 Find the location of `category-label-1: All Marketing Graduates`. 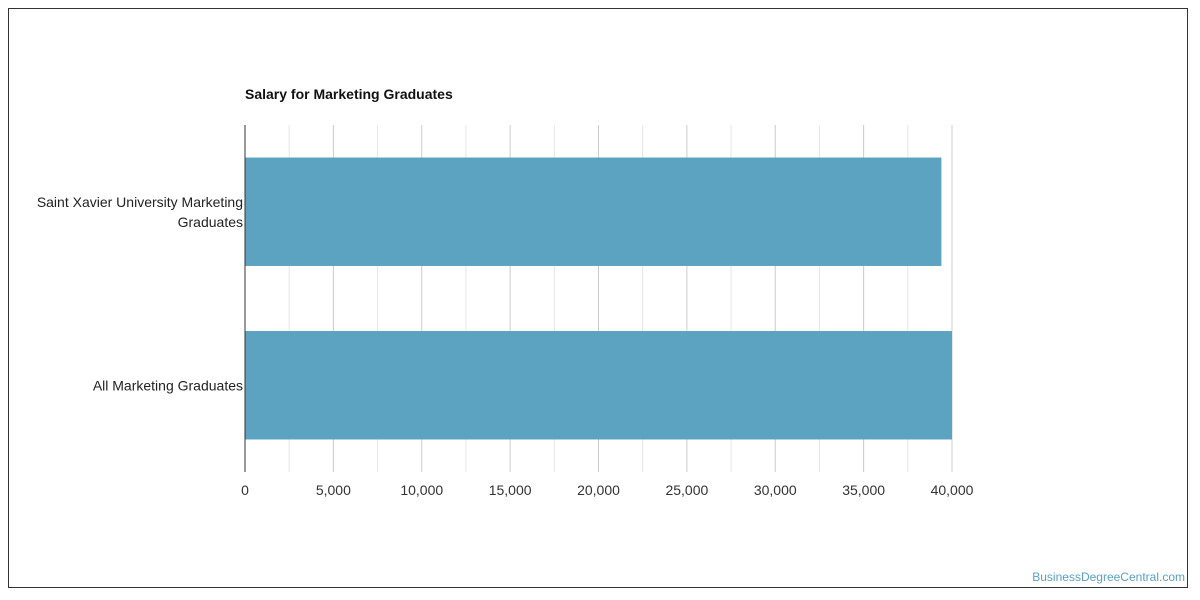

category-label-1: All Marketing Graduates is located at coordinates (168, 385).